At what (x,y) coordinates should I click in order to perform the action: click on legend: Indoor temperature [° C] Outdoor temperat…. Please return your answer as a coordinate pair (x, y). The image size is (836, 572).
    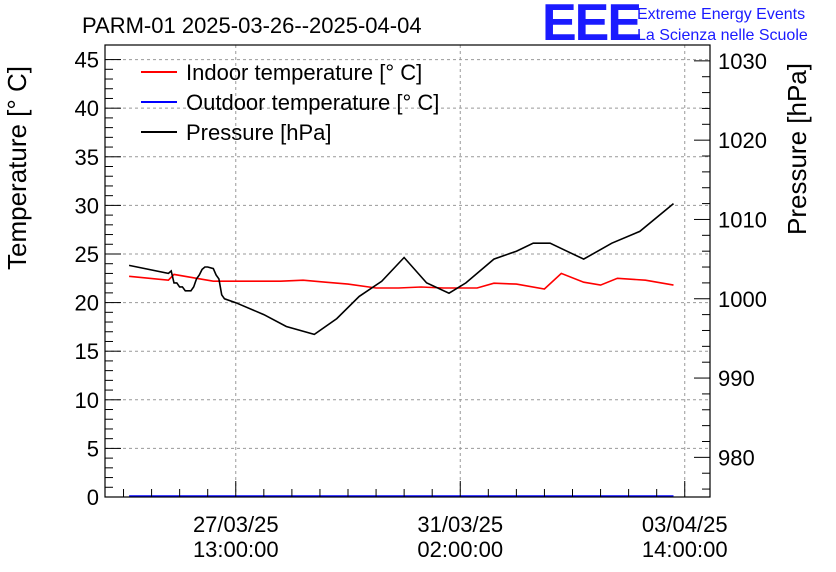
    Looking at the image, I should click on (290, 102).